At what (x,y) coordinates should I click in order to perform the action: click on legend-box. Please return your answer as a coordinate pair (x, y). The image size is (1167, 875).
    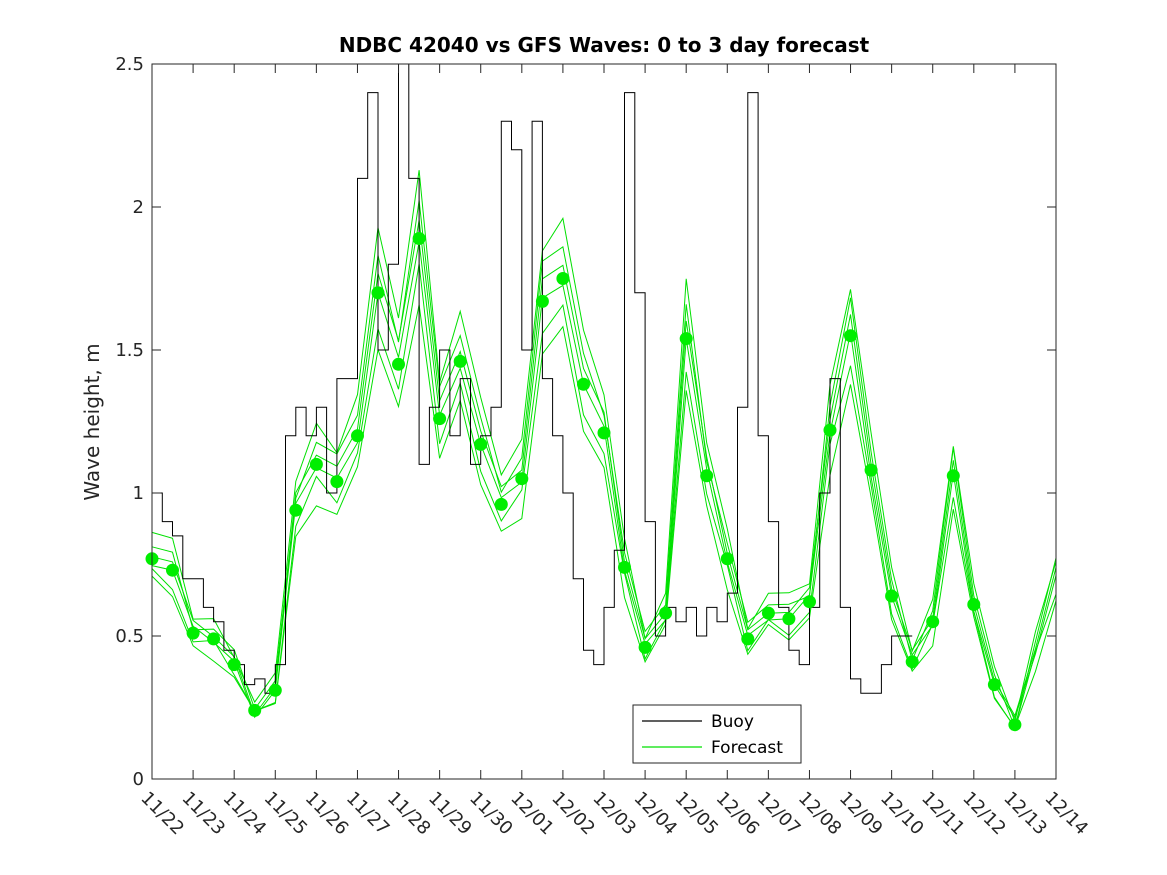
    Looking at the image, I should click on (717, 734).